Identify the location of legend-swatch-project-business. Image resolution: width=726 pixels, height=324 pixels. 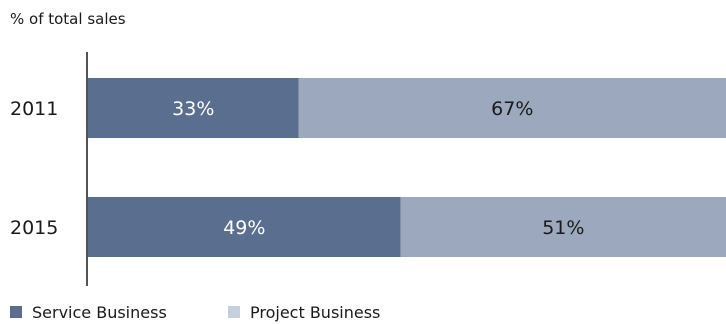
(234, 312).